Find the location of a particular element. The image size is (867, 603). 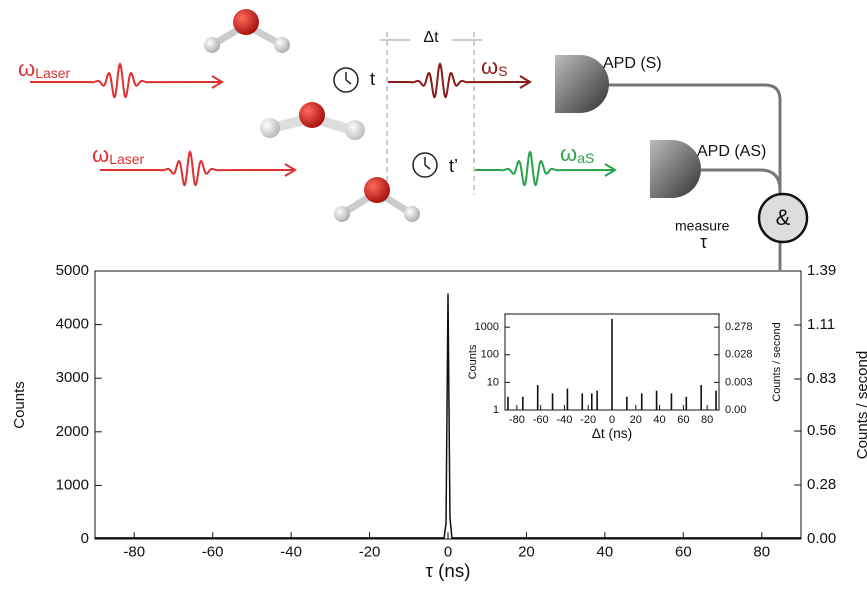

apd-label: APD (S) is located at coordinates (632, 63).